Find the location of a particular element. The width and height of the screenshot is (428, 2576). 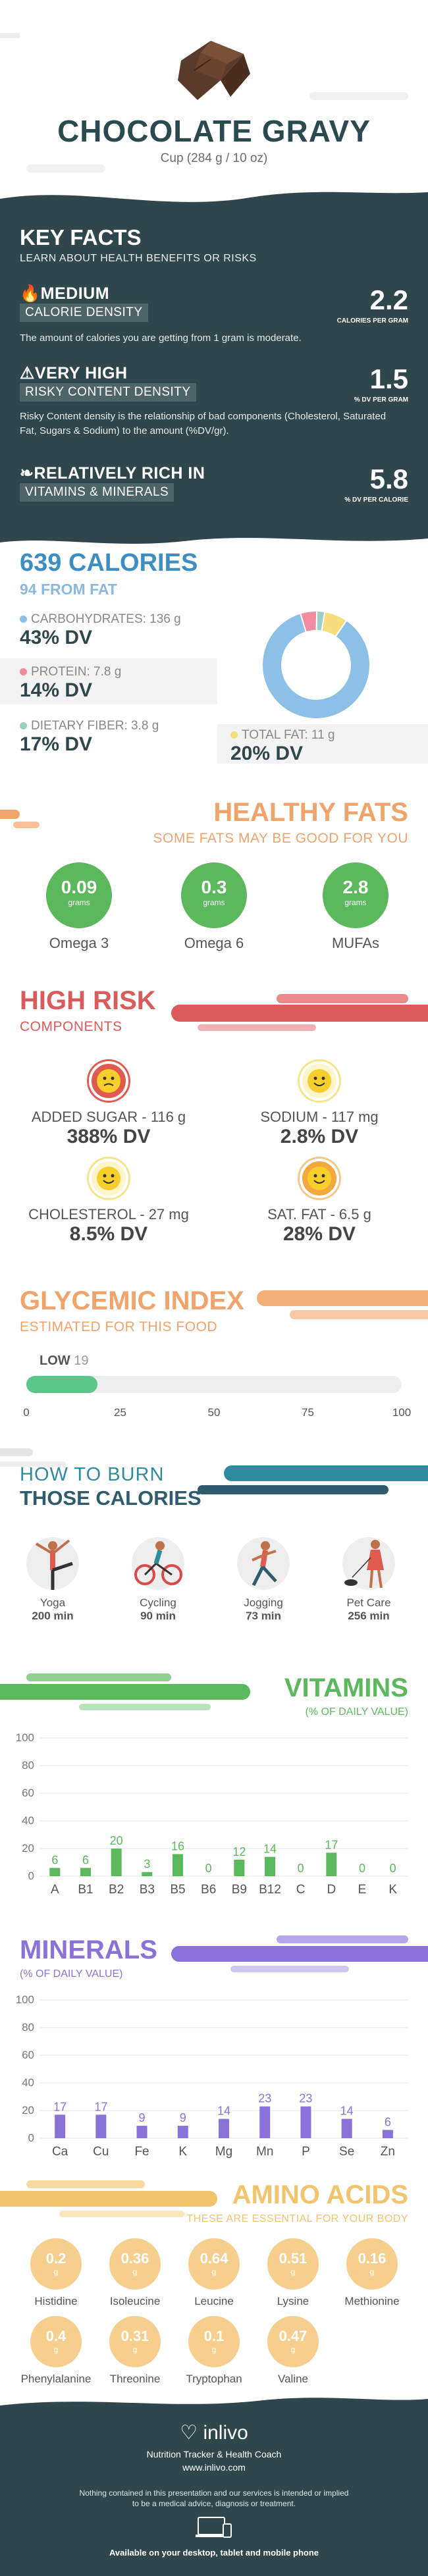

serving-size: Cup (284 g / 10 oz) is located at coordinates (214, 158).